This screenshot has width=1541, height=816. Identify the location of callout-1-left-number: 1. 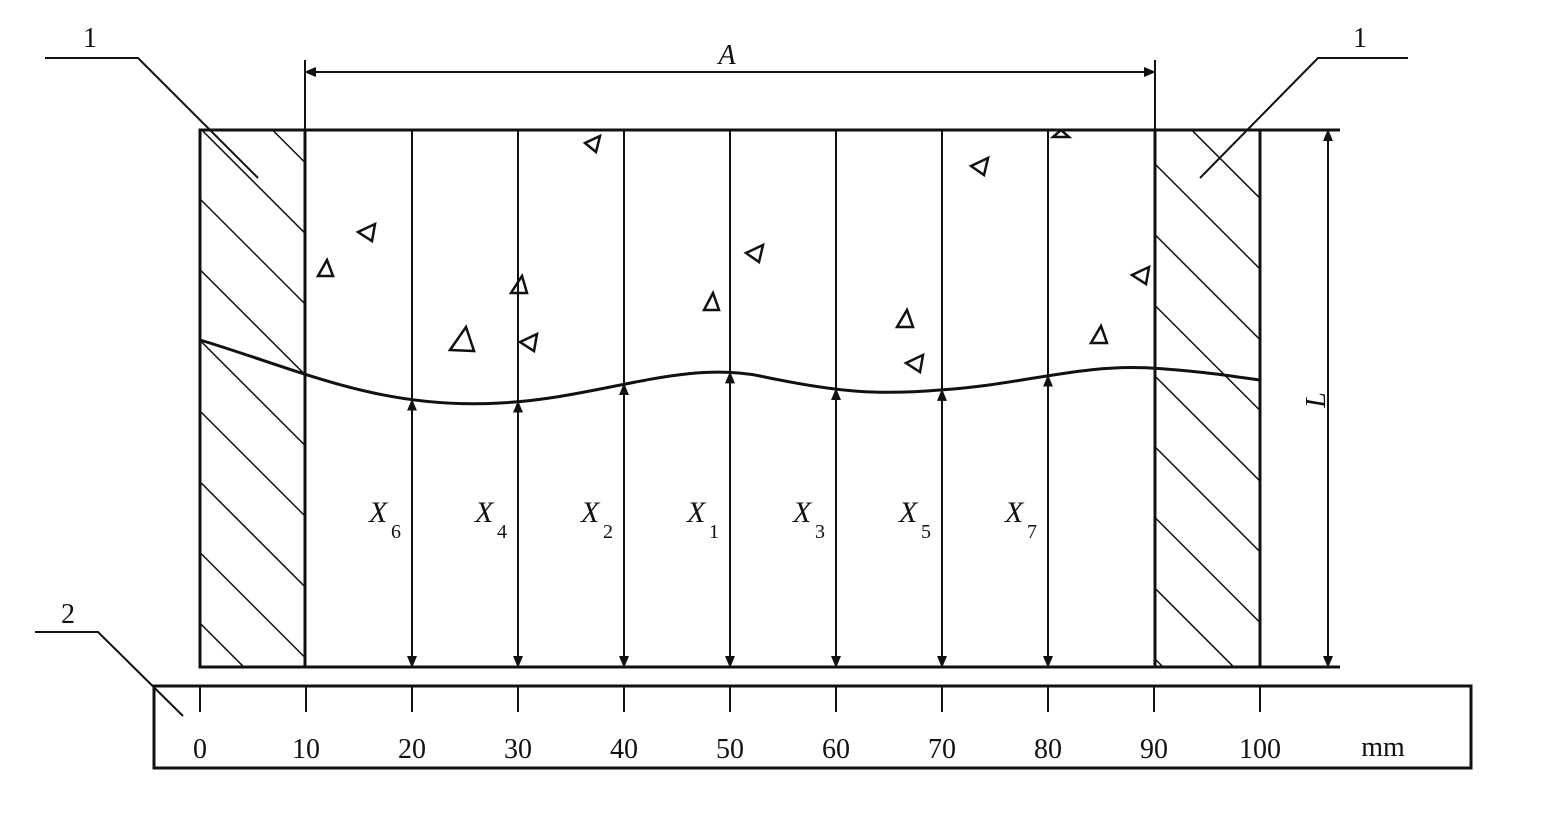
(90, 38).